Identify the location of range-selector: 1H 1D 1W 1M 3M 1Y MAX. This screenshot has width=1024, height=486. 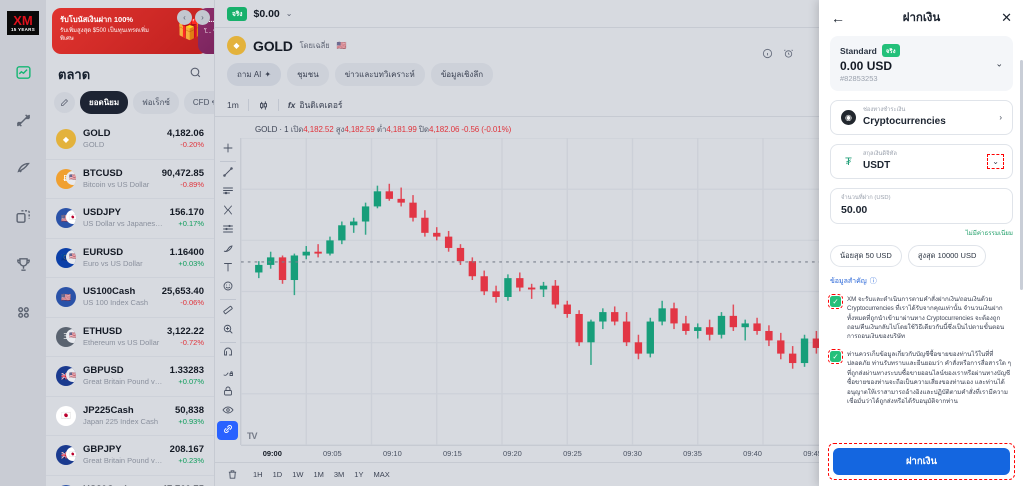
(321, 474).